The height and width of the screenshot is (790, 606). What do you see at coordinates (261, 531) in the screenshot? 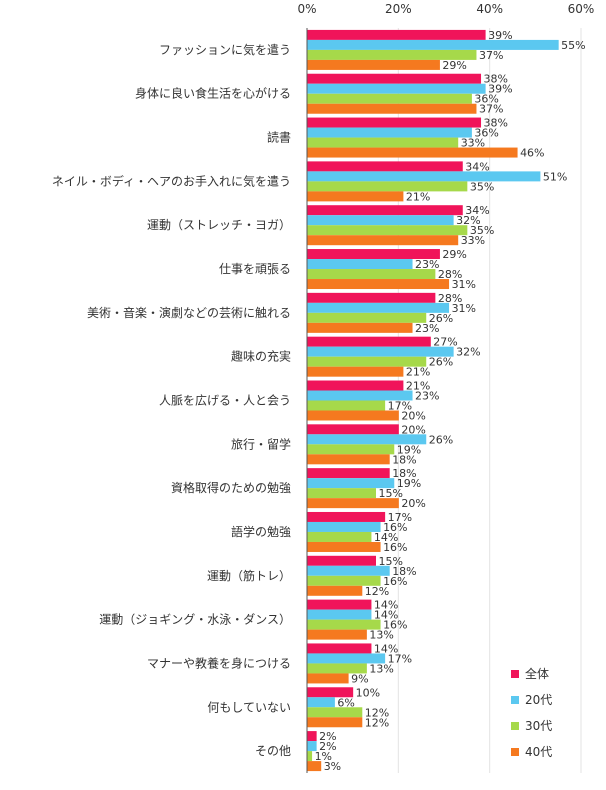
I see `category-label: 語学の勉強` at bounding box center [261, 531].